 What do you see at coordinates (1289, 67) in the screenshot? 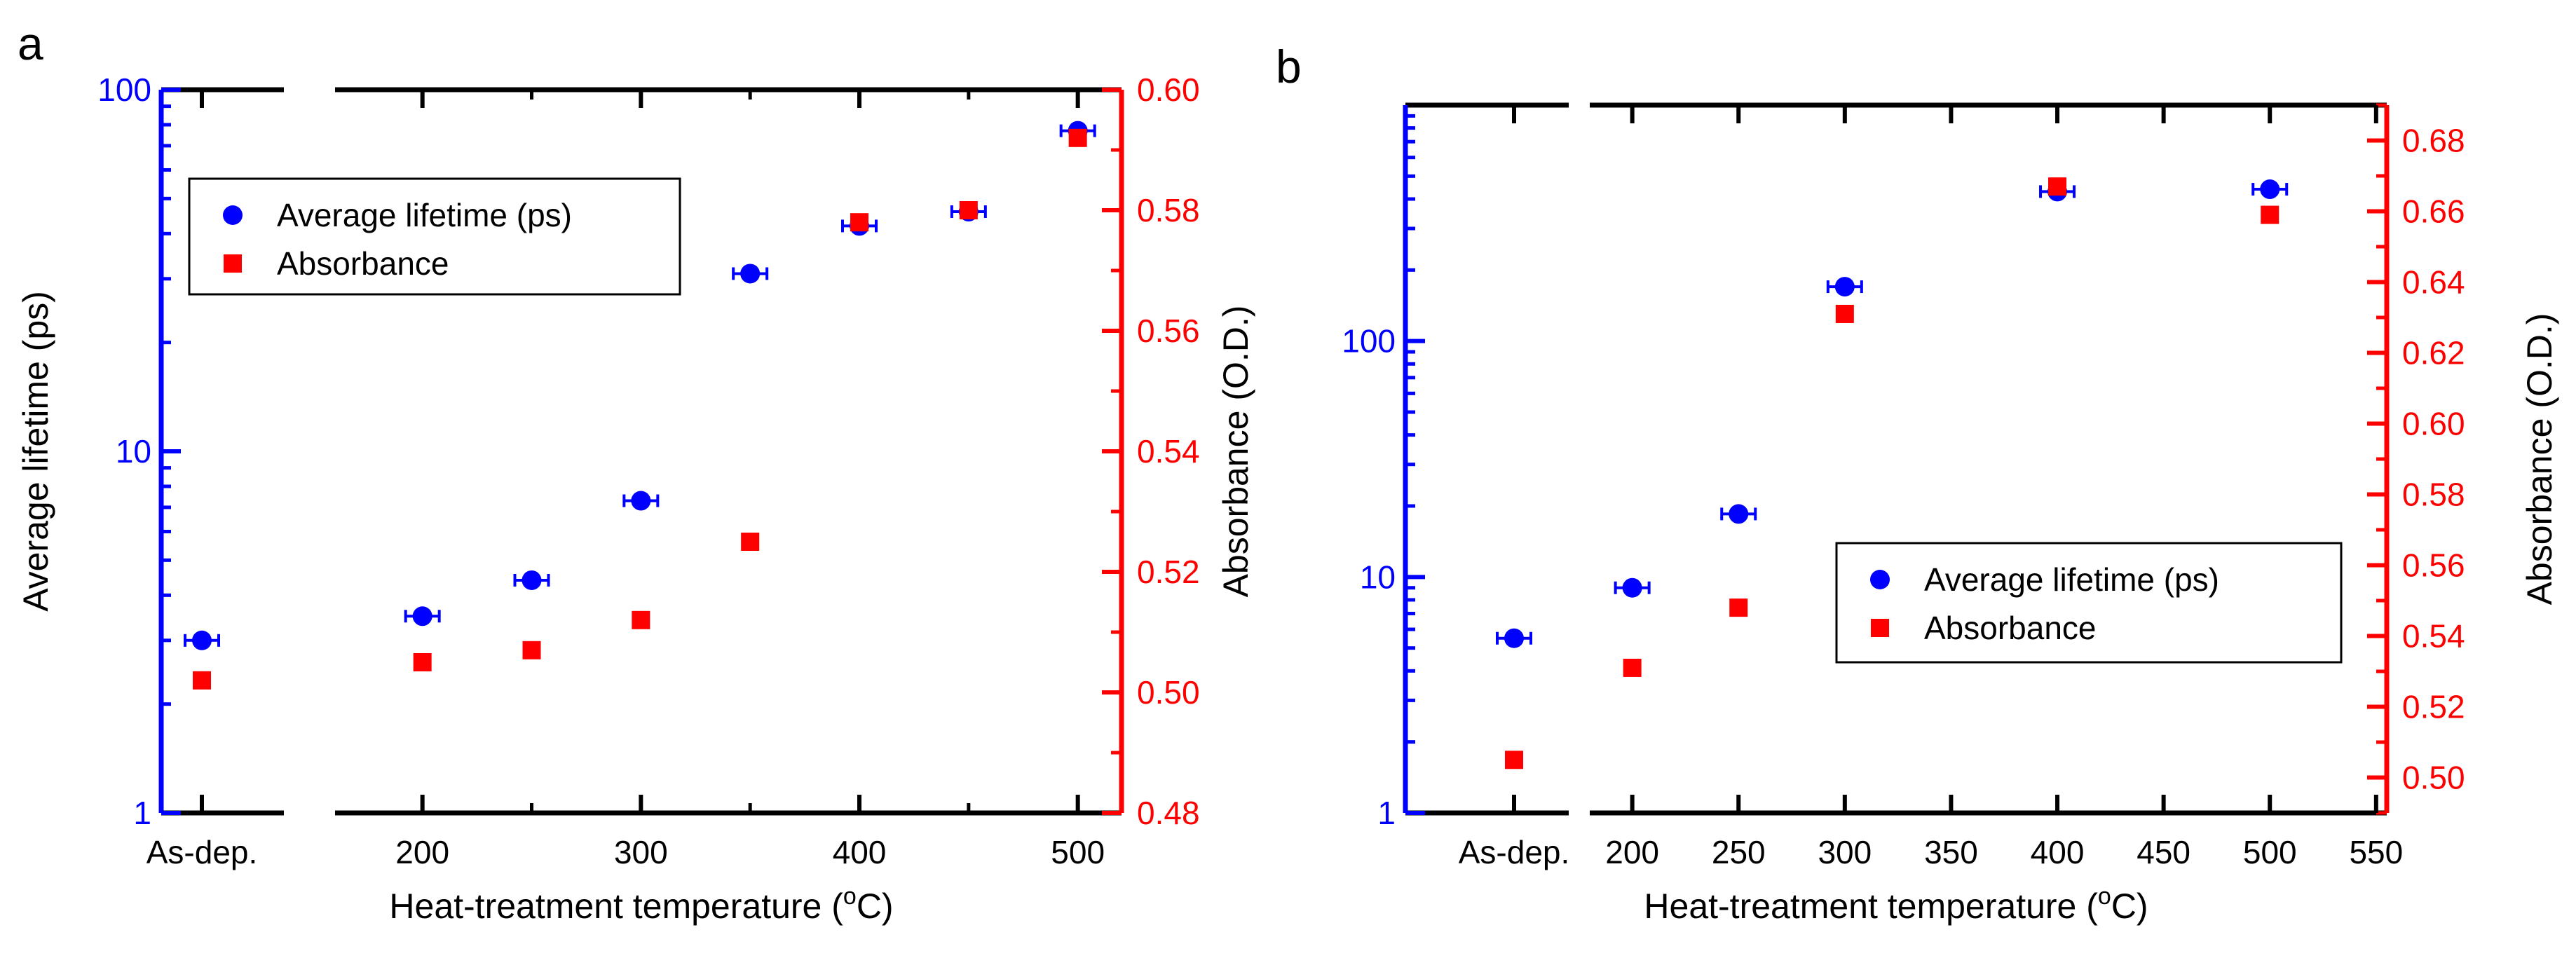
I see `panel-label: b` at bounding box center [1289, 67].